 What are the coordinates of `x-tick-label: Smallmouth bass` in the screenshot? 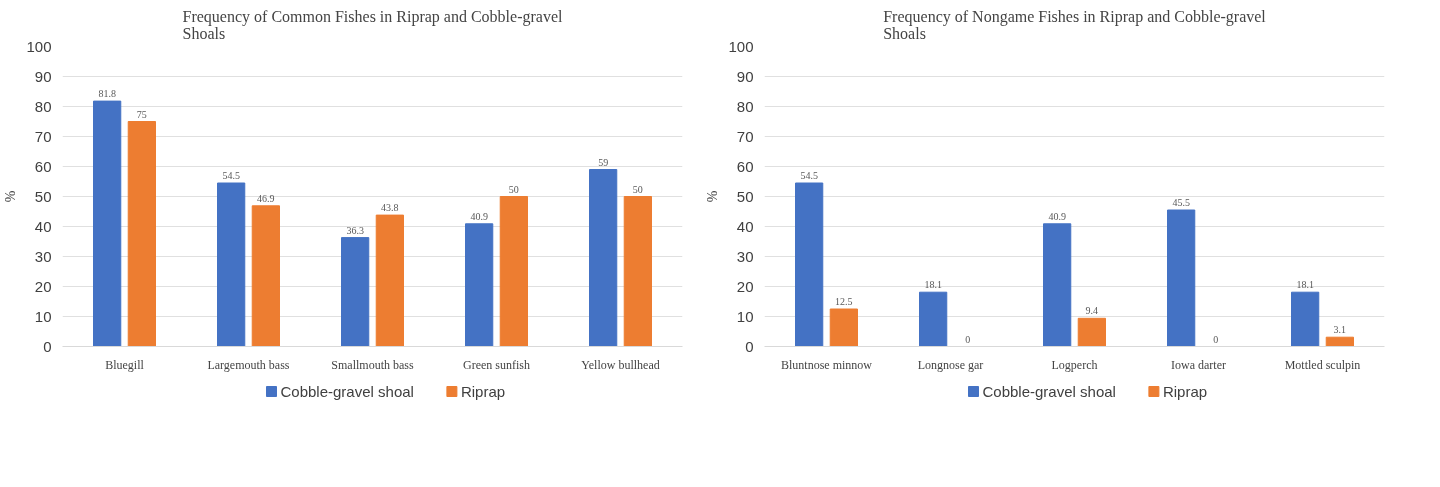 It's located at (372, 364).